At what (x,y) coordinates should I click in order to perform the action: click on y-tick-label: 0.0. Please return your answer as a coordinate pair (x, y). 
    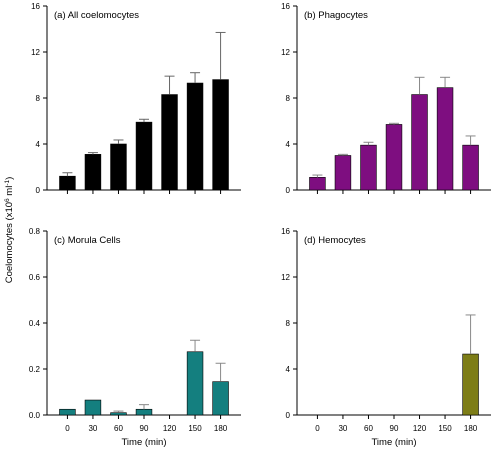
    Looking at the image, I should click on (35, 415).